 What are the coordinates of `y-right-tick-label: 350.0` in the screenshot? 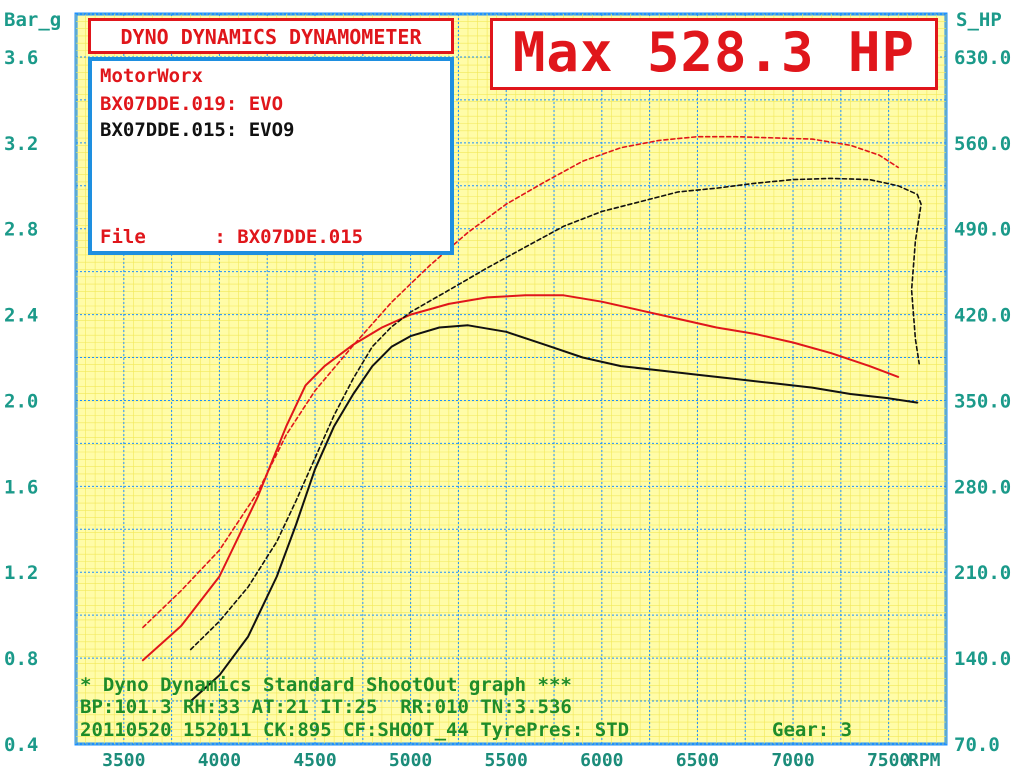 It's located at (982, 401).